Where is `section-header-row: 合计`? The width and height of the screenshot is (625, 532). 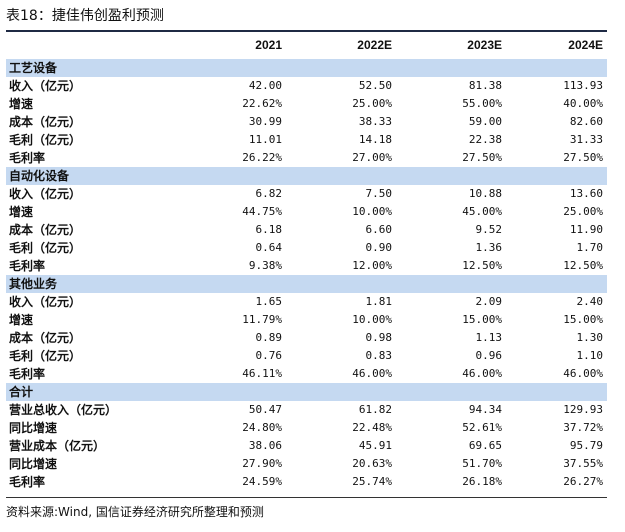
section-header-row: 合计 is located at coordinates (306, 392).